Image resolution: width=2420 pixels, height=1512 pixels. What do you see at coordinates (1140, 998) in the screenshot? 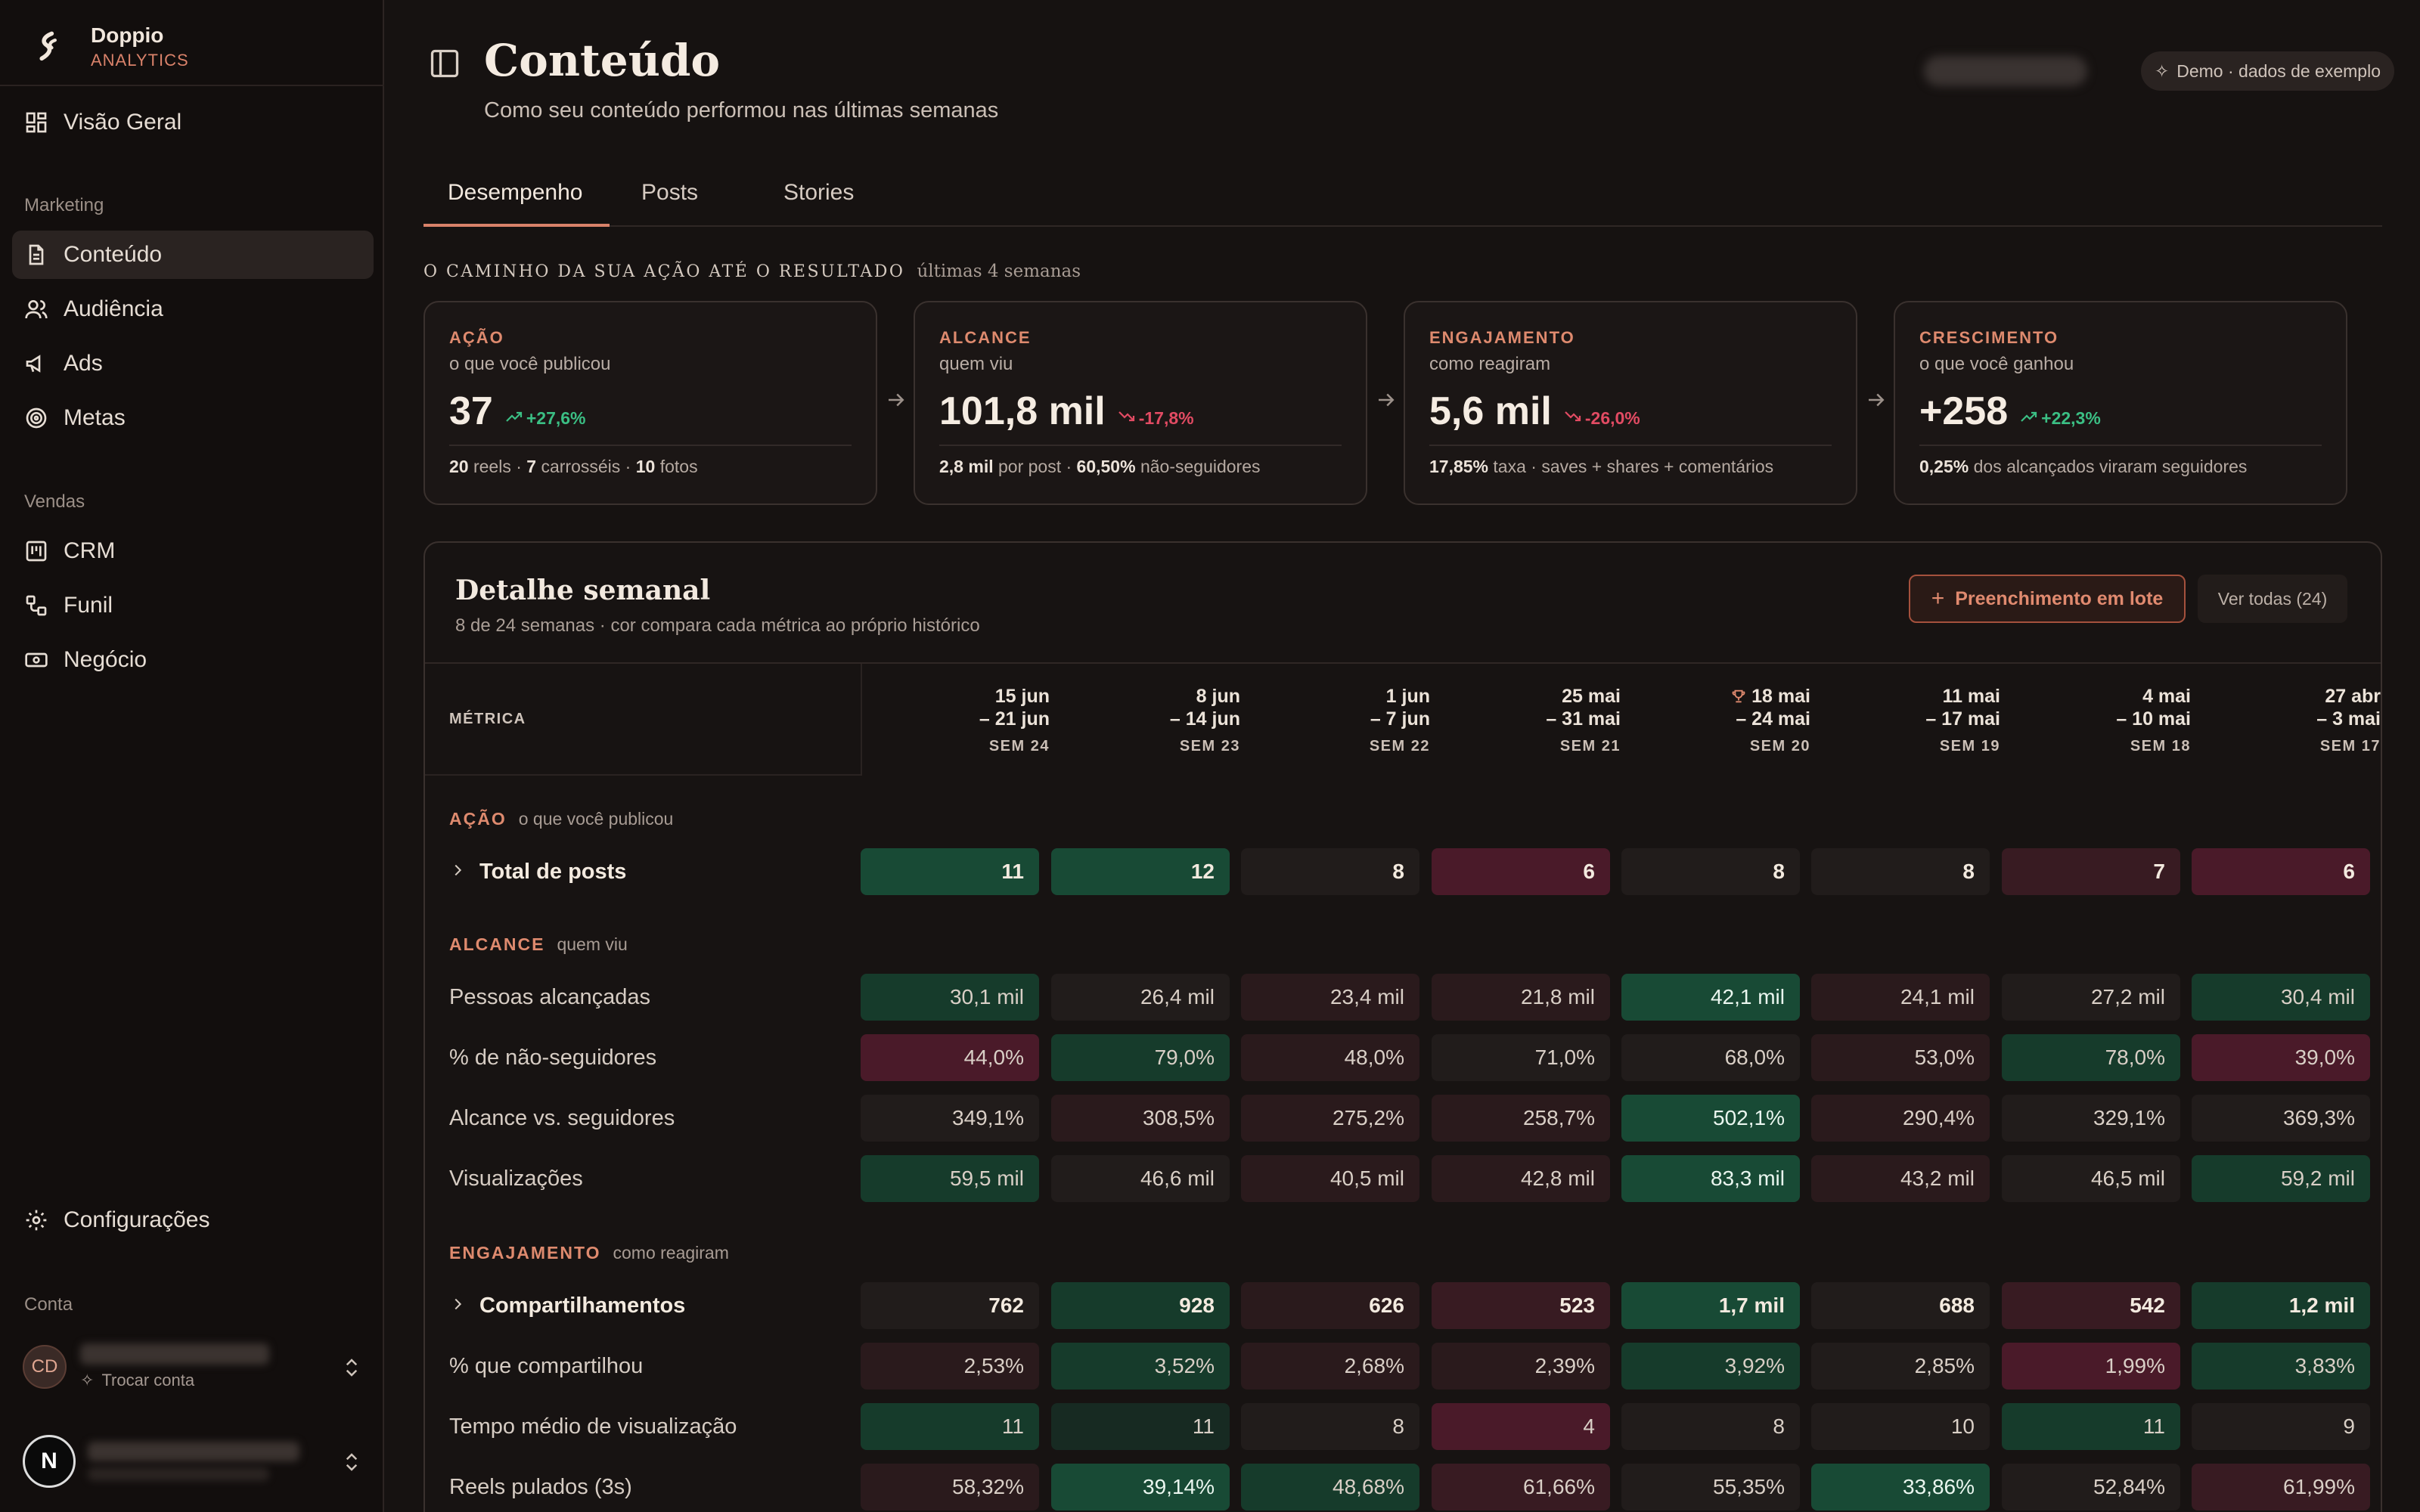
I see `metric-cell: 26,4 mil` at bounding box center [1140, 998].